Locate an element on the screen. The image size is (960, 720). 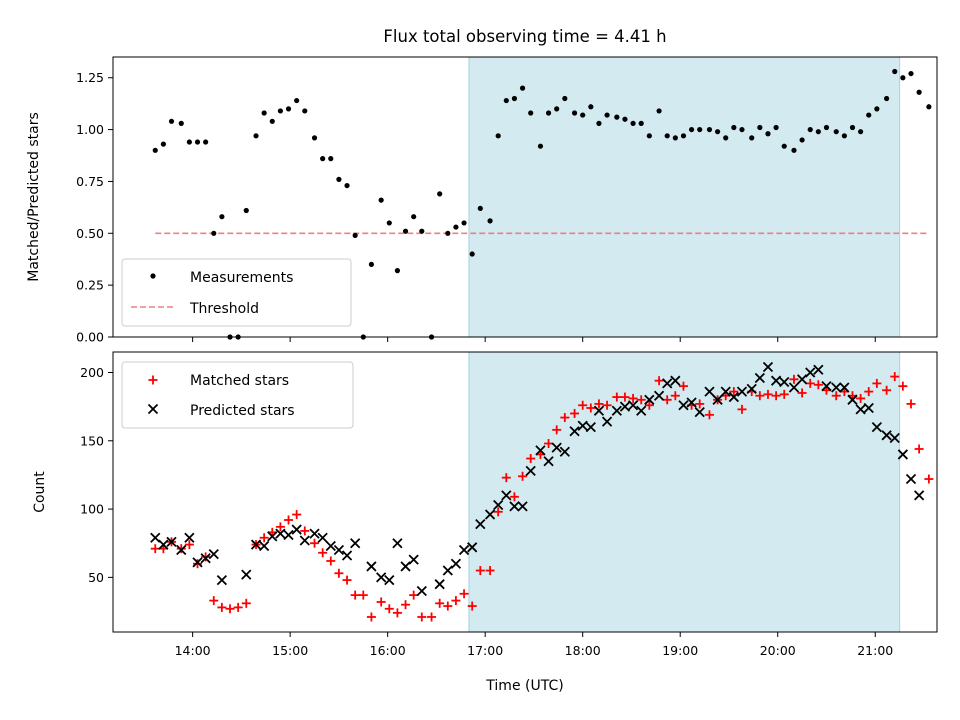
y-tick-label: 50 is located at coordinates (96, 577).